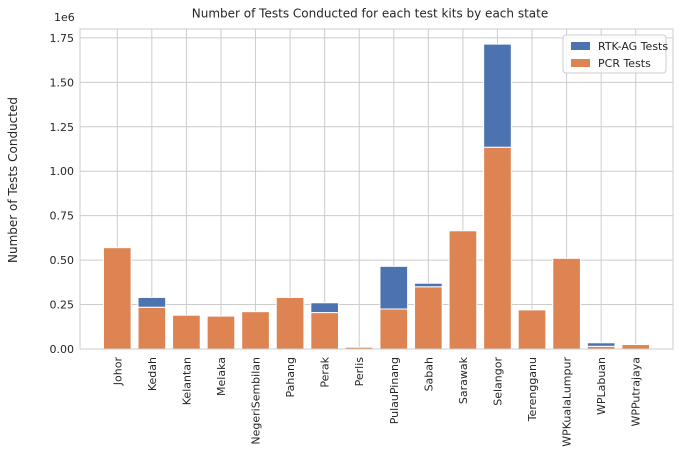  What do you see at coordinates (62, 171) in the screenshot?
I see `y-tick-label: 1.00` at bounding box center [62, 171].